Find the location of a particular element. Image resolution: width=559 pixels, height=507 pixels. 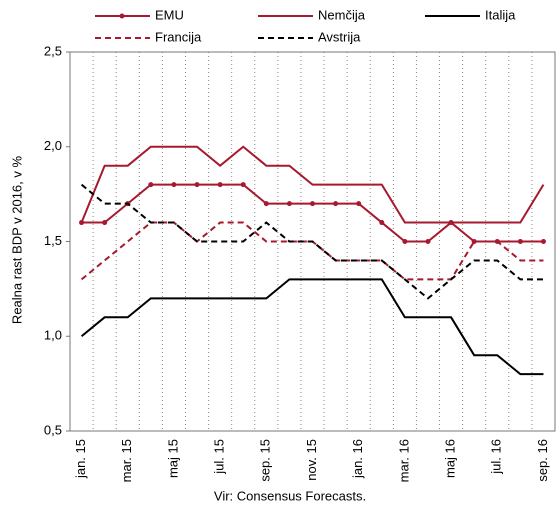

y-tick-label: 2,0 is located at coordinates (53, 145).